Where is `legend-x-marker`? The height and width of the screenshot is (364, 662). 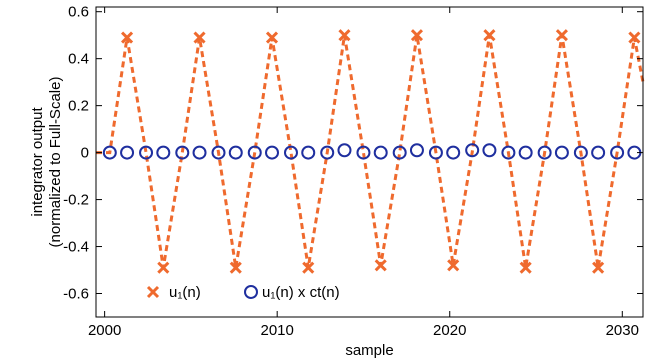
legend-x-marker is located at coordinates (153, 292).